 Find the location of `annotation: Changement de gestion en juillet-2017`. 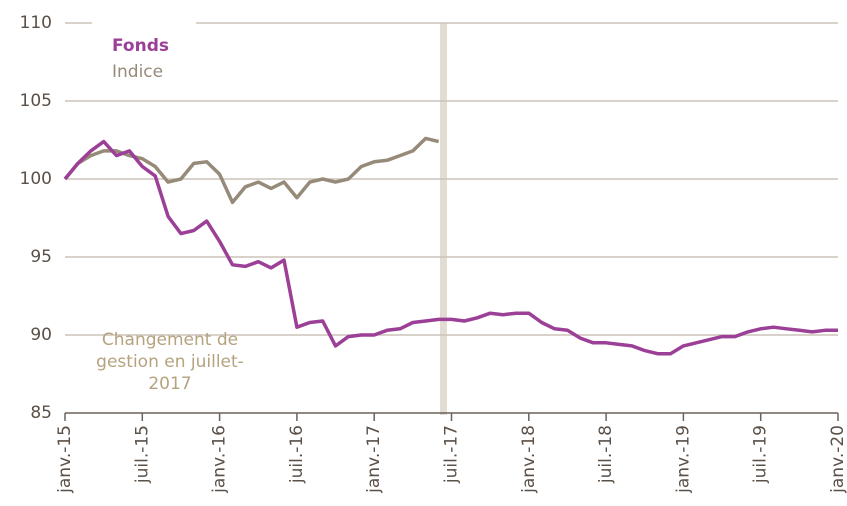

annotation: Changement de gestion en juillet-2017 is located at coordinates (170, 362).